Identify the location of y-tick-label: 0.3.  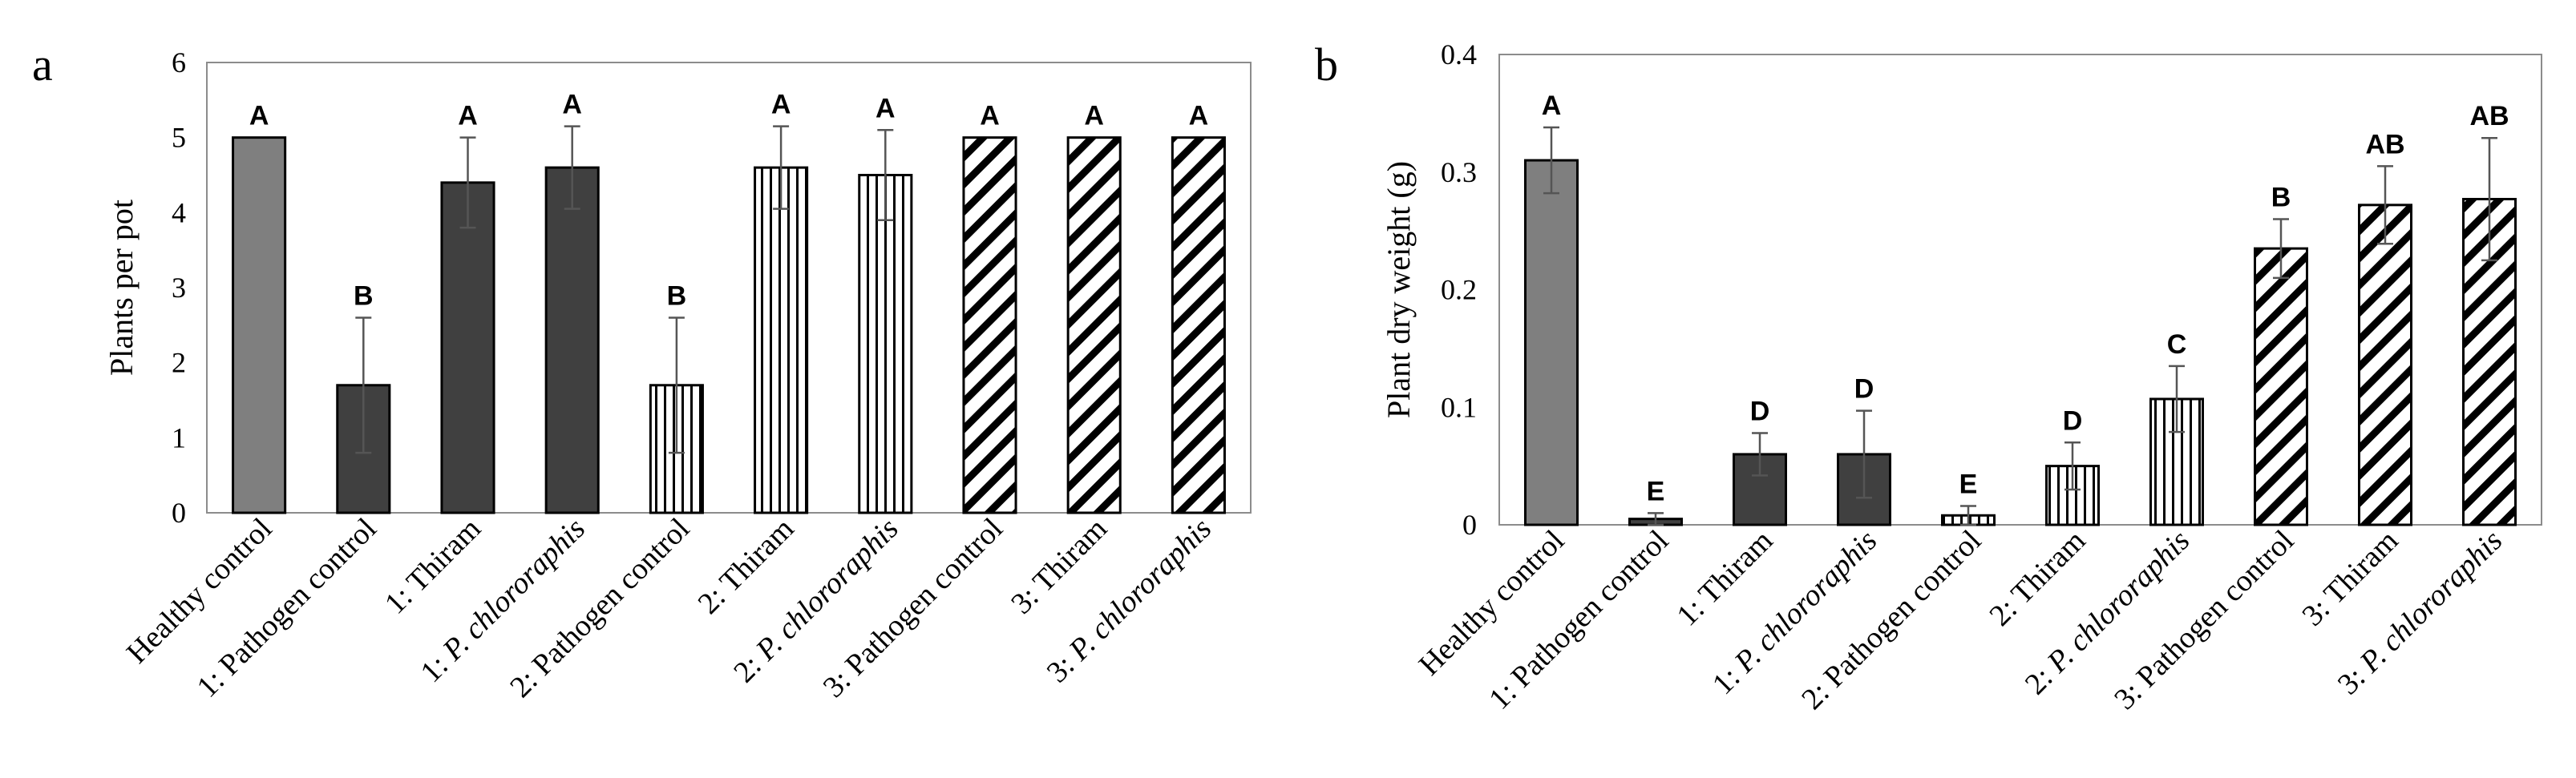
(1459, 172).